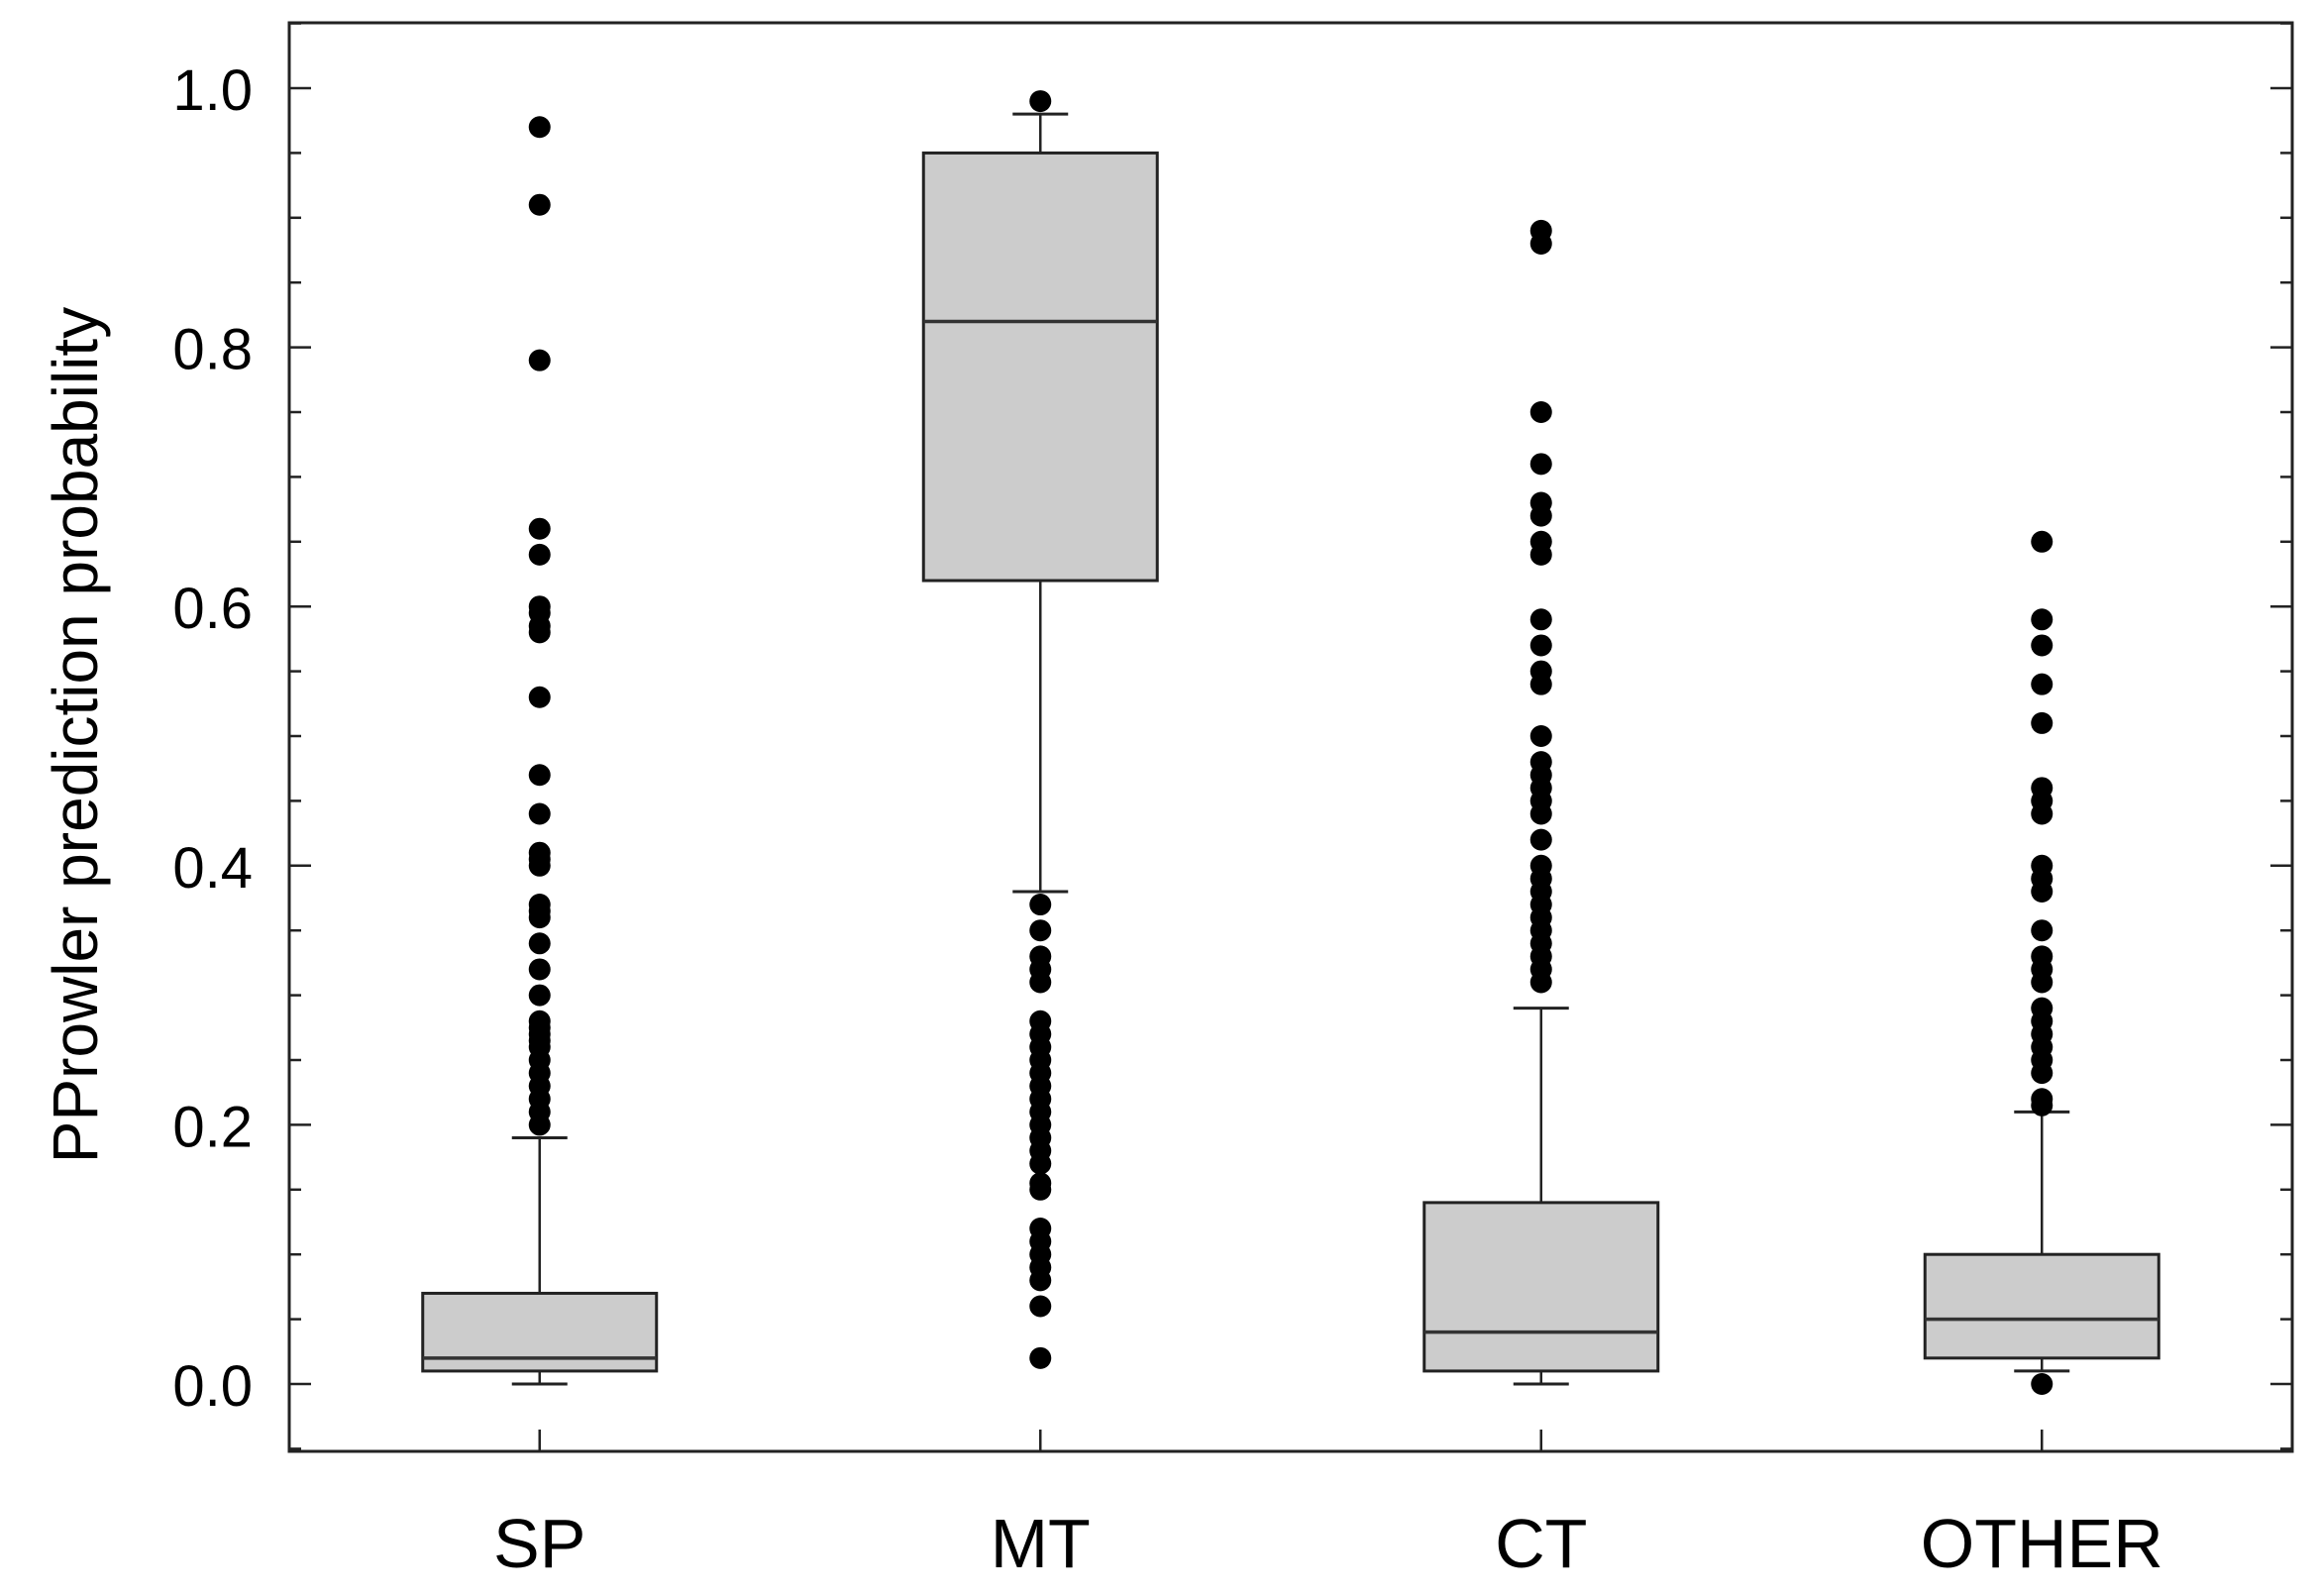  Describe the element at coordinates (2042, 962) in the screenshot. I see `box-other` at that location.